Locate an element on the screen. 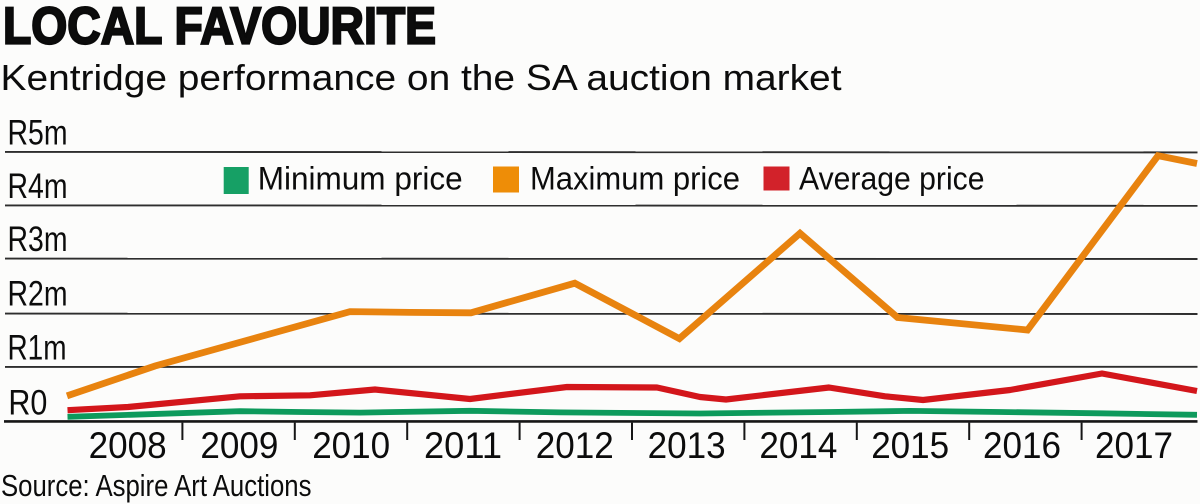 This screenshot has width=1200, height=504. svg-text: 2015 is located at coordinates (910, 445).